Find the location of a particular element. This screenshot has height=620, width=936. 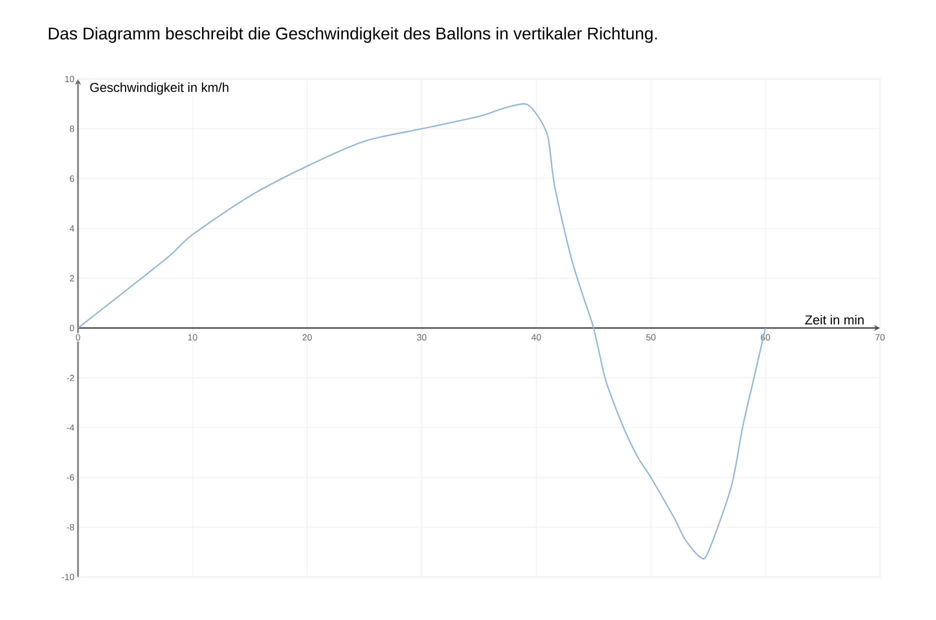

x-tick-label: 70 is located at coordinates (880, 337).